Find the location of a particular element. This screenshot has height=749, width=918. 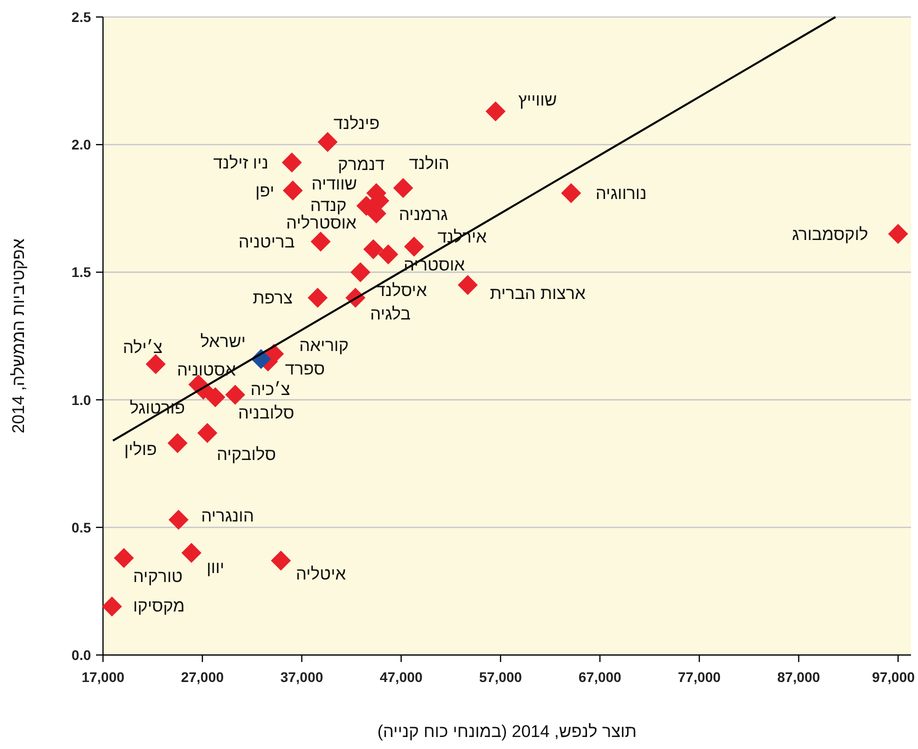

annotation: גרמניה is located at coordinates (423, 214).